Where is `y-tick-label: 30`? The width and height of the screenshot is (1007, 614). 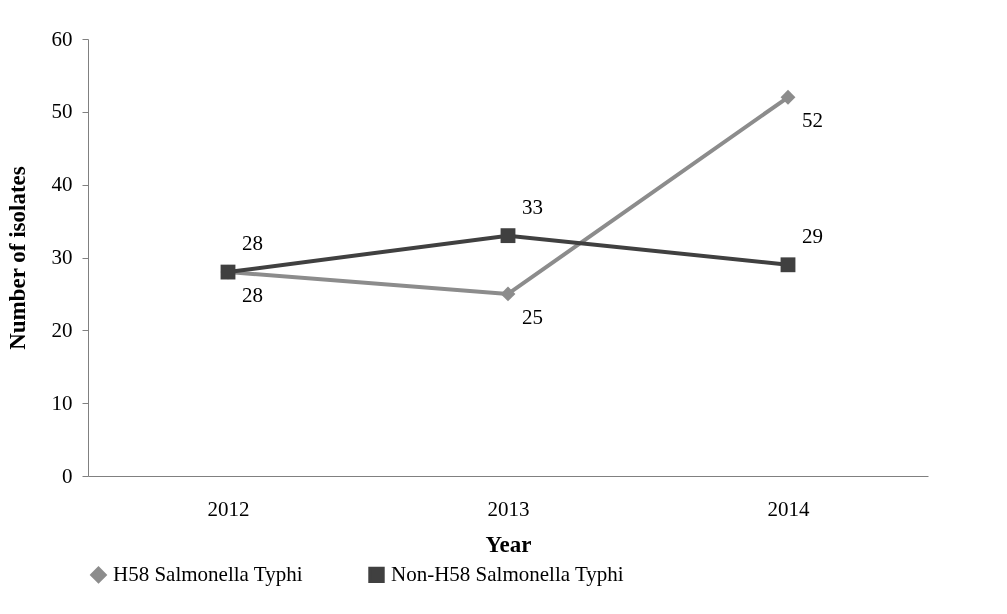 y-tick-label: 30 is located at coordinates (62, 257).